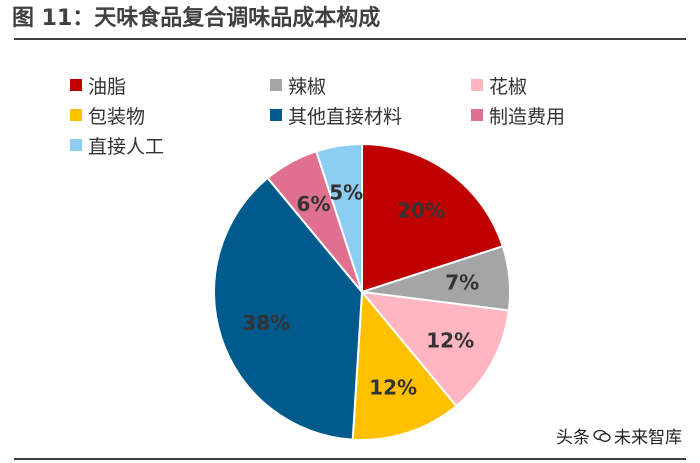 The width and height of the screenshot is (700, 463). What do you see at coordinates (314, 204) in the screenshot?
I see `pie-label-manufacturing: 6%` at bounding box center [314, 204].